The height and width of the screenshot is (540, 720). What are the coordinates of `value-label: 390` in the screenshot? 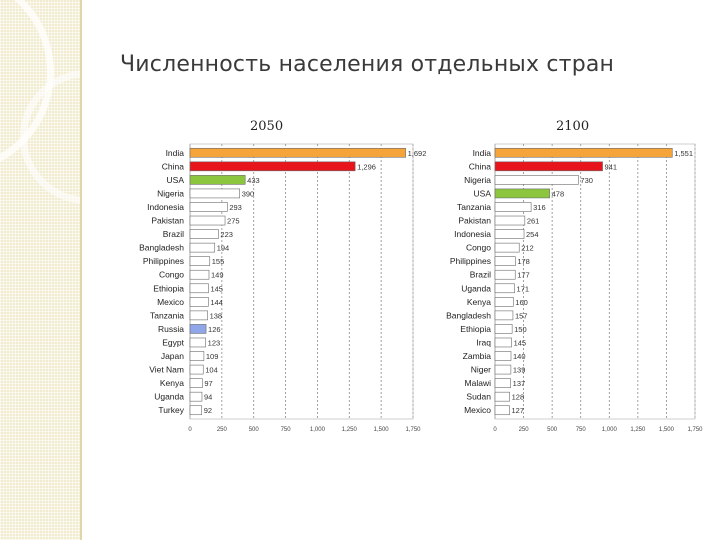 It's located at (248, 193).